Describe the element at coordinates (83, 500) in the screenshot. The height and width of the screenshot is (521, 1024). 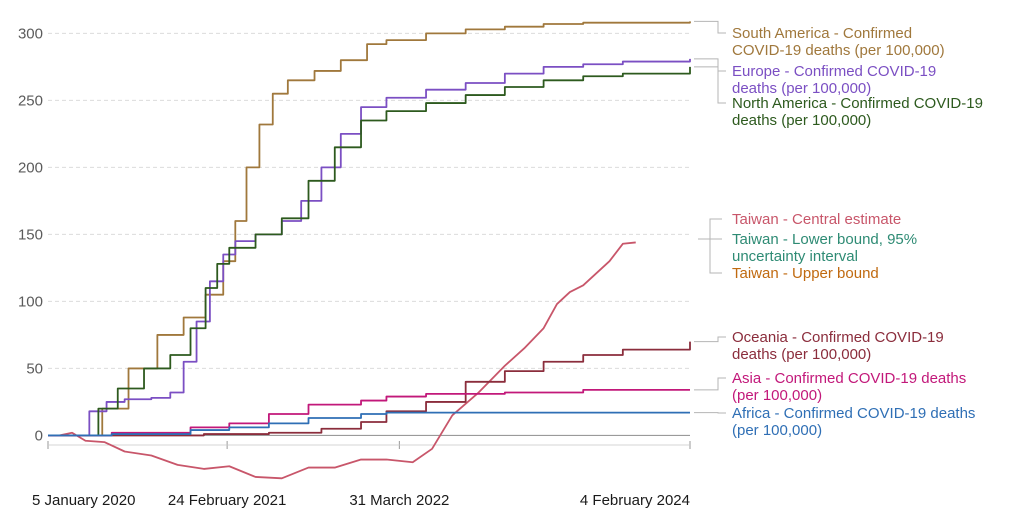
I see `x-tick-label: 5 January 2020` at that location.